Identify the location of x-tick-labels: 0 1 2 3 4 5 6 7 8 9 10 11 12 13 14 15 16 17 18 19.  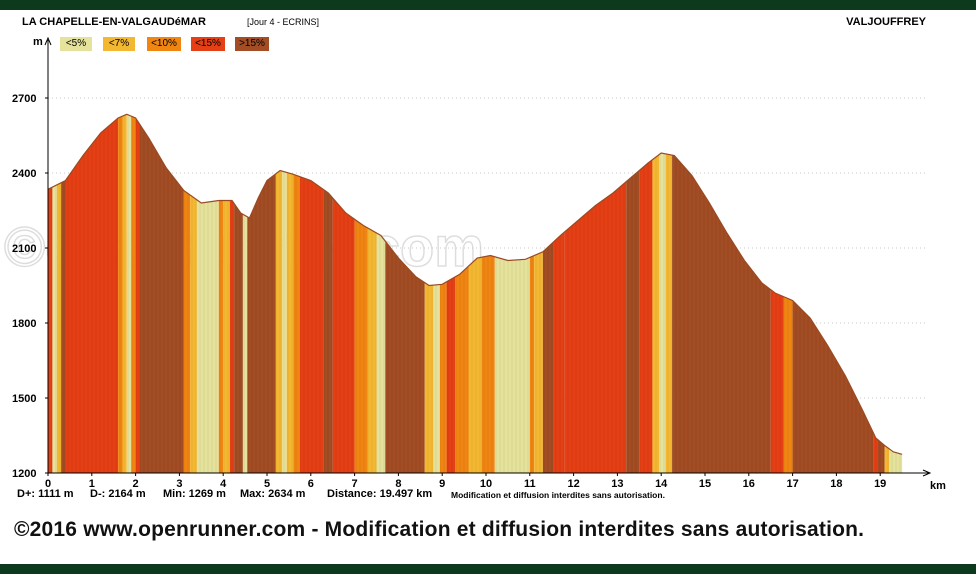
(465, 481).